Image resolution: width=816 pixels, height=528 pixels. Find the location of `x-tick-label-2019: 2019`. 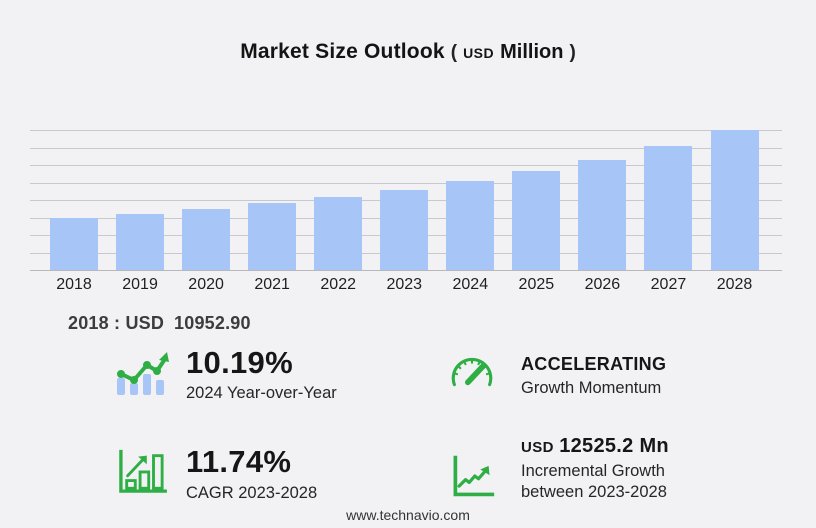

x-tick-label-2019: 2019 is located at coordinates (140, 284).